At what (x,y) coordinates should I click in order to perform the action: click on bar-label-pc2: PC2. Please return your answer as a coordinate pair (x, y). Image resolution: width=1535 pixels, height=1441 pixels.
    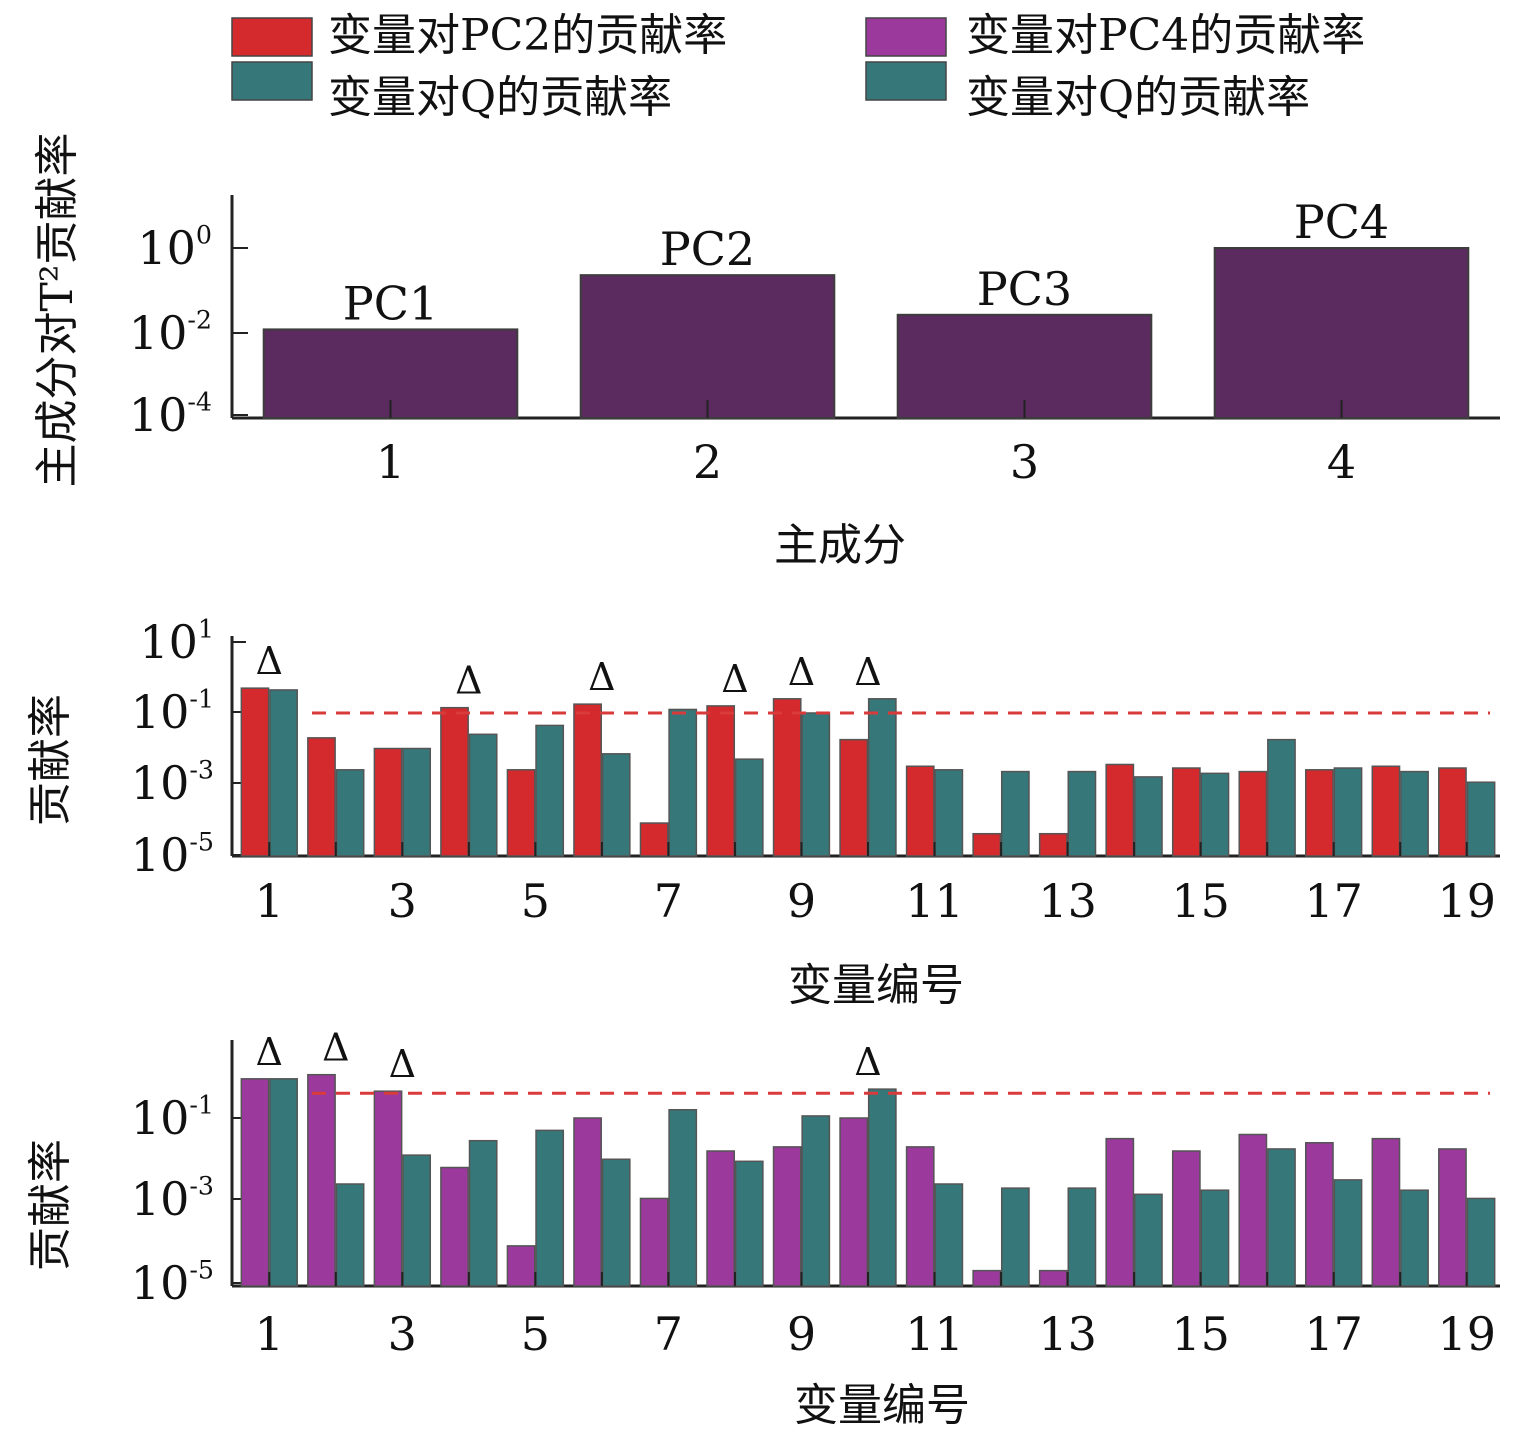
    Looking at the image, I should click on (707, 249).